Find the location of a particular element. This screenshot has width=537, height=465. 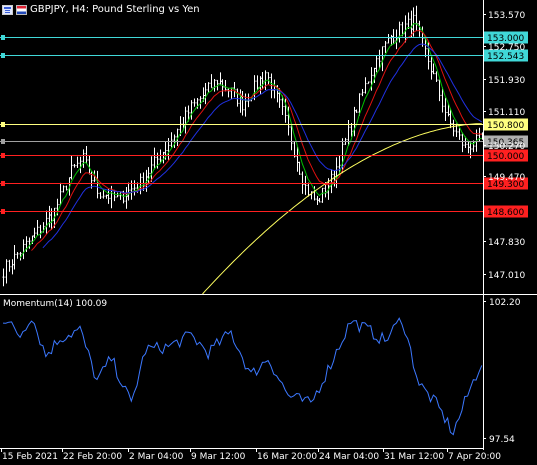

level-price-label: 153.000 is located at coordinates (505, 39).